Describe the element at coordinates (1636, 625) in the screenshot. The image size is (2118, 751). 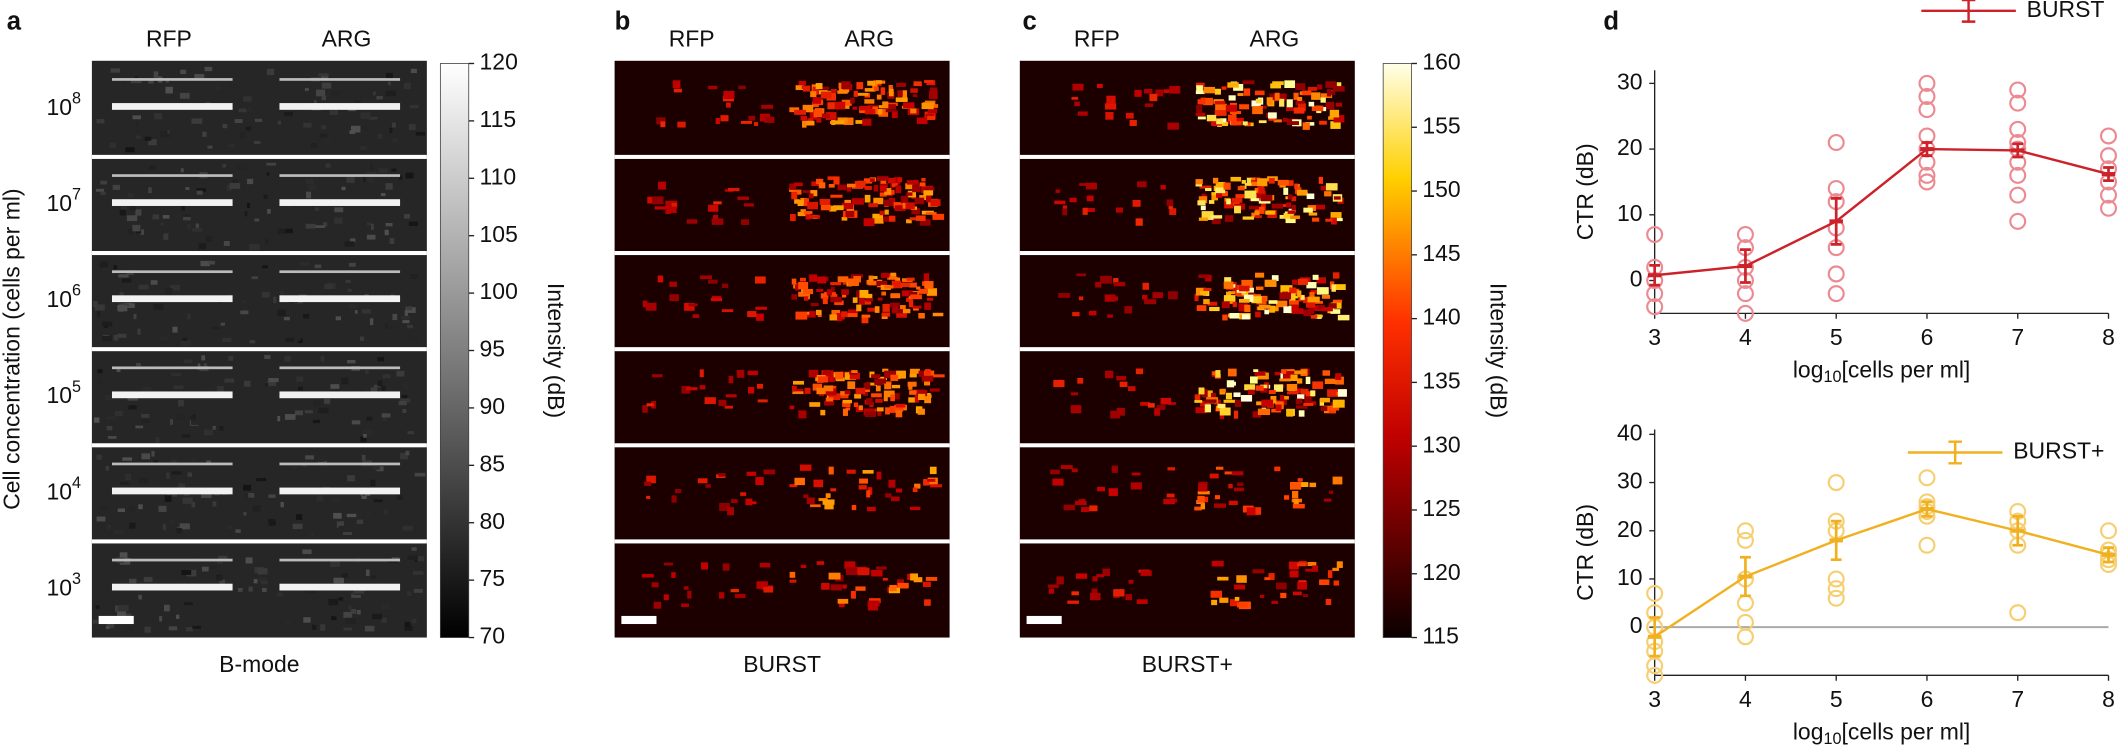
I see `y-tick-label: 0` at that location.